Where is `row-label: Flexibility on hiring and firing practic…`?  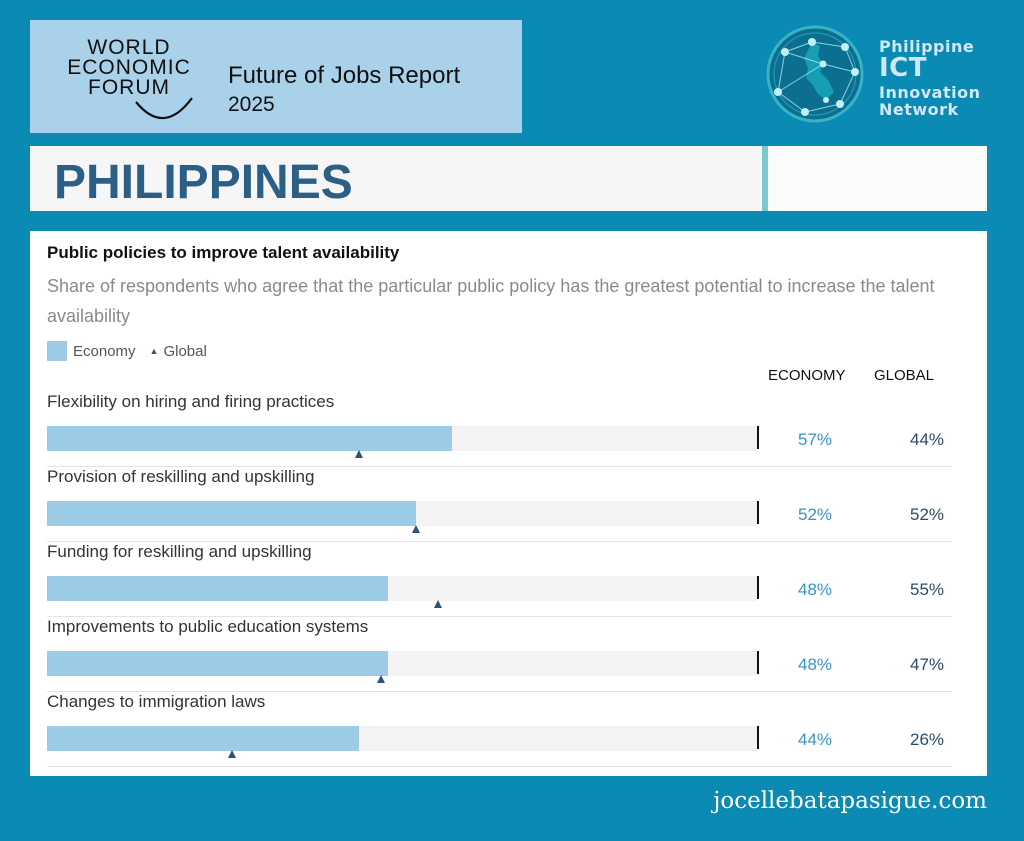
row-label: Flexibility on hiring and firing practic… is located at coordinates (191, 401).